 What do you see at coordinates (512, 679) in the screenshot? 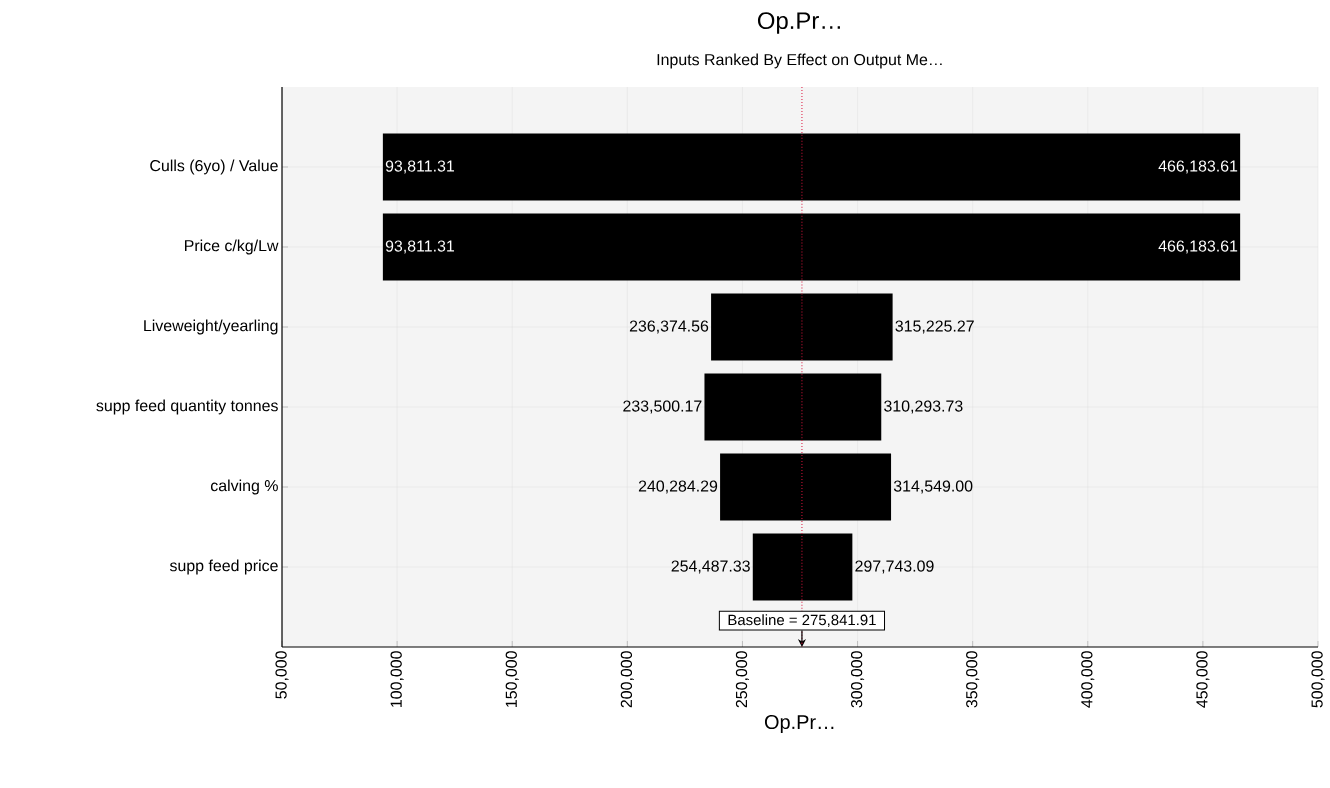
I see `x-tick-label: 150,000` at bounding box center [512, 679].